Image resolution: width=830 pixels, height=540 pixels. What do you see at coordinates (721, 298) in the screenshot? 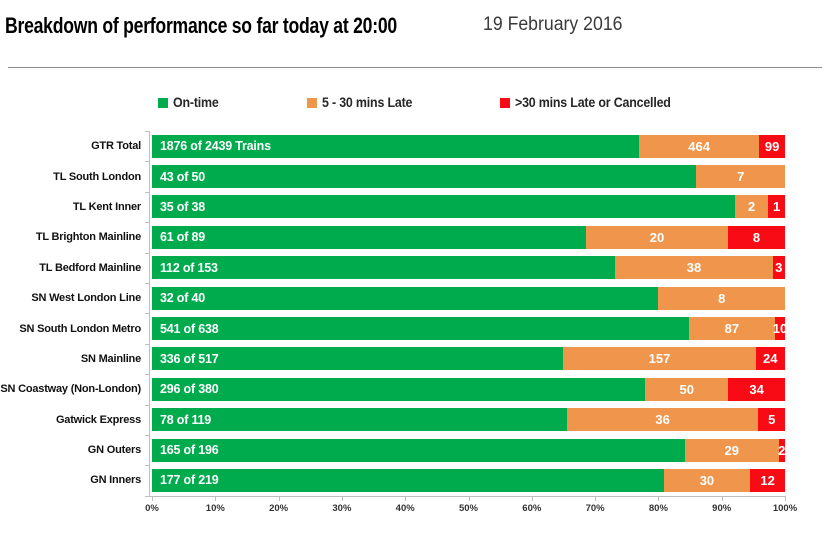
I see `late-segment: 8` at bounding box center [721, 298].